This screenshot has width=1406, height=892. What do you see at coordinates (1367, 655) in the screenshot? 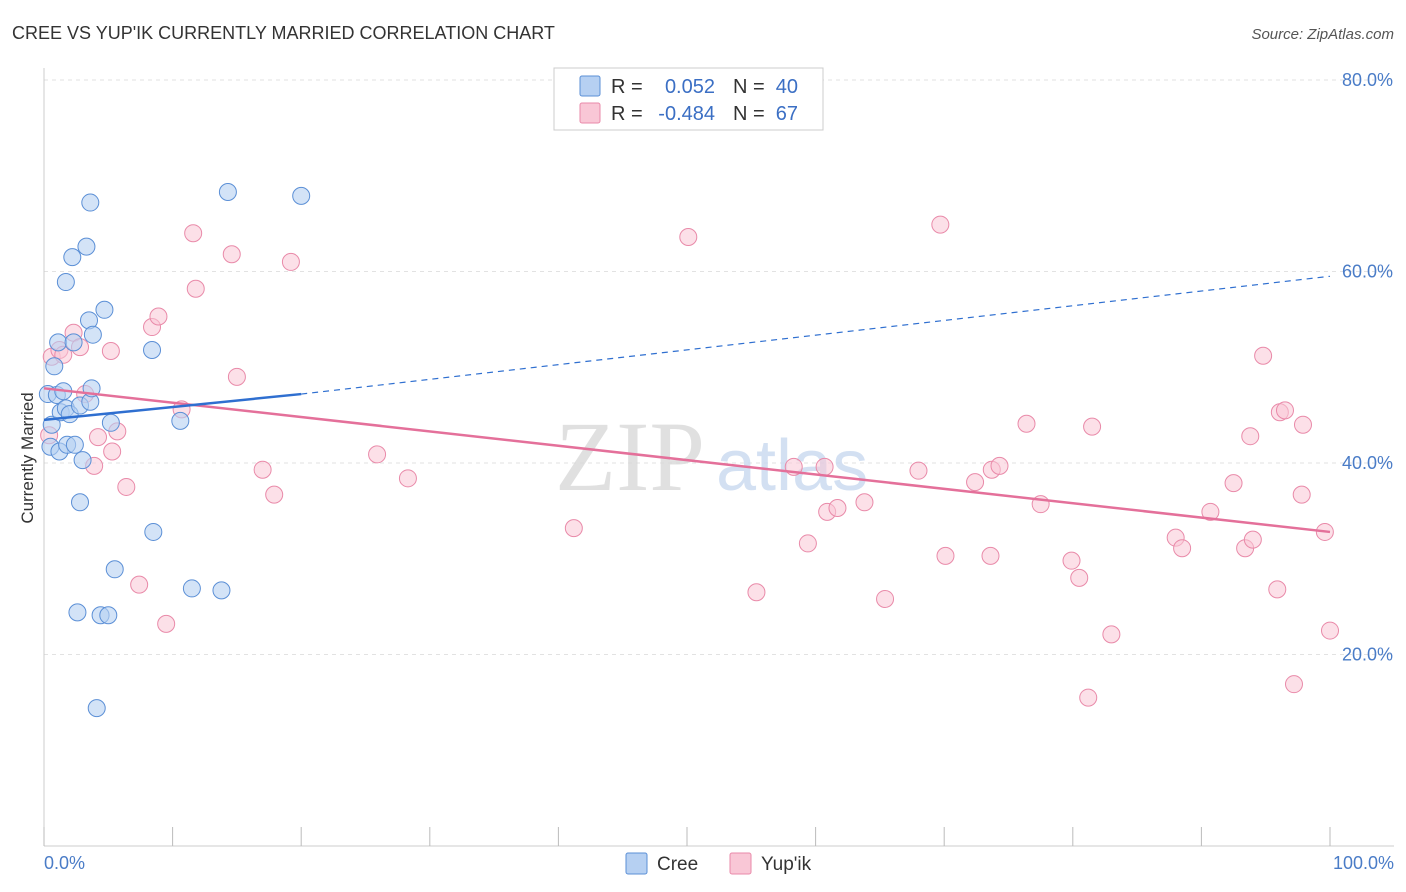
I see `y-tick-label: 20.0%` at bounding box center [1367, 655].